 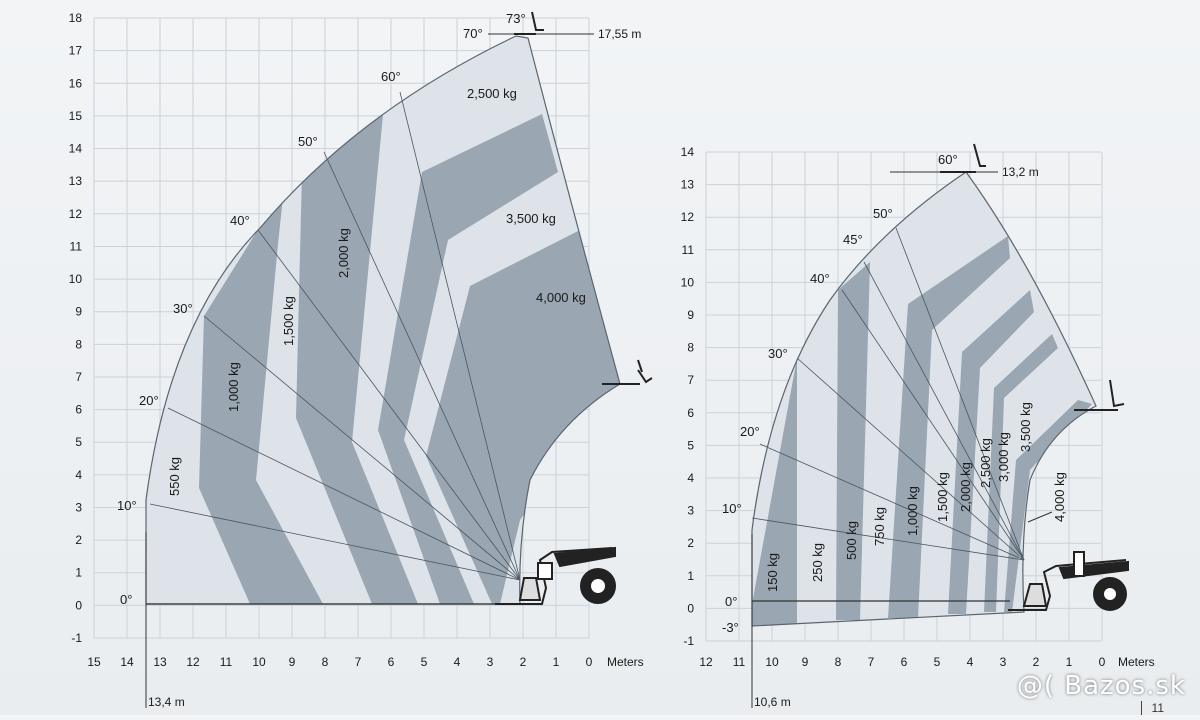 I want to click on left-angle-0: 0°, so click(x=126, y=599).